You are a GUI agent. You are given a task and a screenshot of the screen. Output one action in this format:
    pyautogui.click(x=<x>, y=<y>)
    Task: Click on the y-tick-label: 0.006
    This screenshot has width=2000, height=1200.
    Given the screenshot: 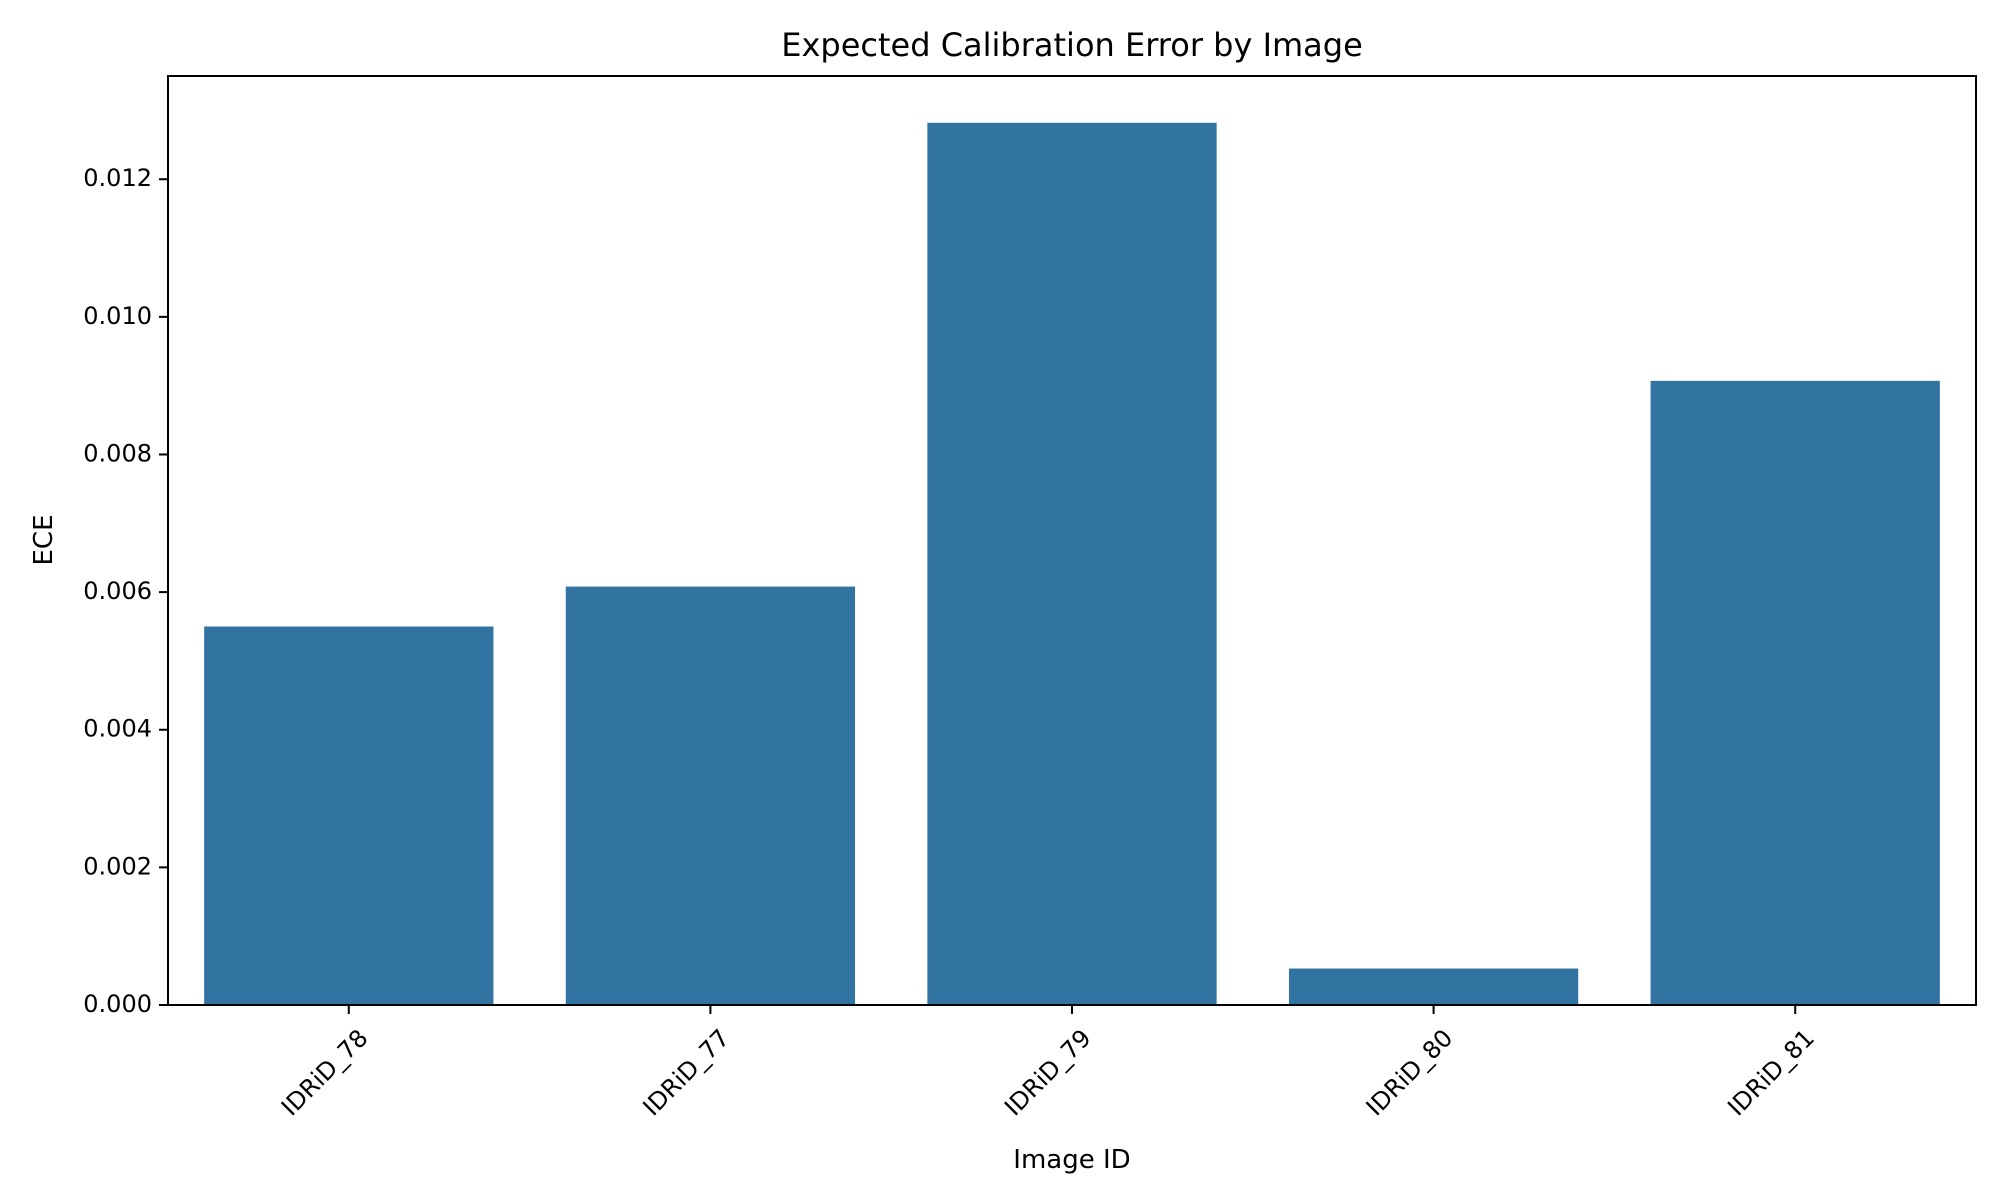 What is the action you would take?
    pyautogui.click(x=117, y=591)
    